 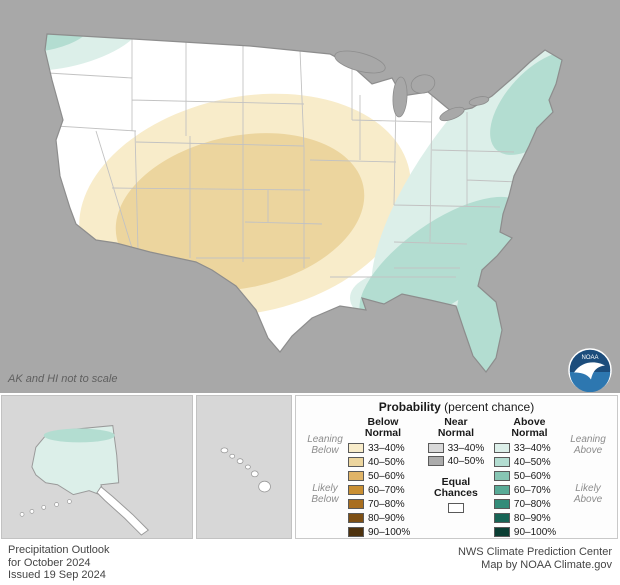 What do you see at coordinates (456, 487) in the screenshot?
I see `equal-chances-label: Equal Chances` at bounding box center [456, 487].